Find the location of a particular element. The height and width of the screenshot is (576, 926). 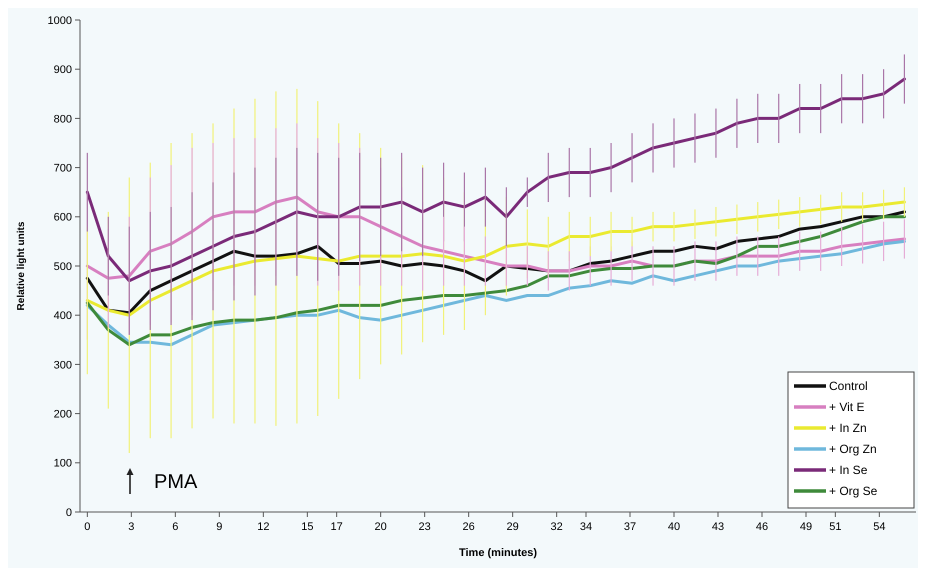

annotation: PMA is located at coordinates (176, 482).